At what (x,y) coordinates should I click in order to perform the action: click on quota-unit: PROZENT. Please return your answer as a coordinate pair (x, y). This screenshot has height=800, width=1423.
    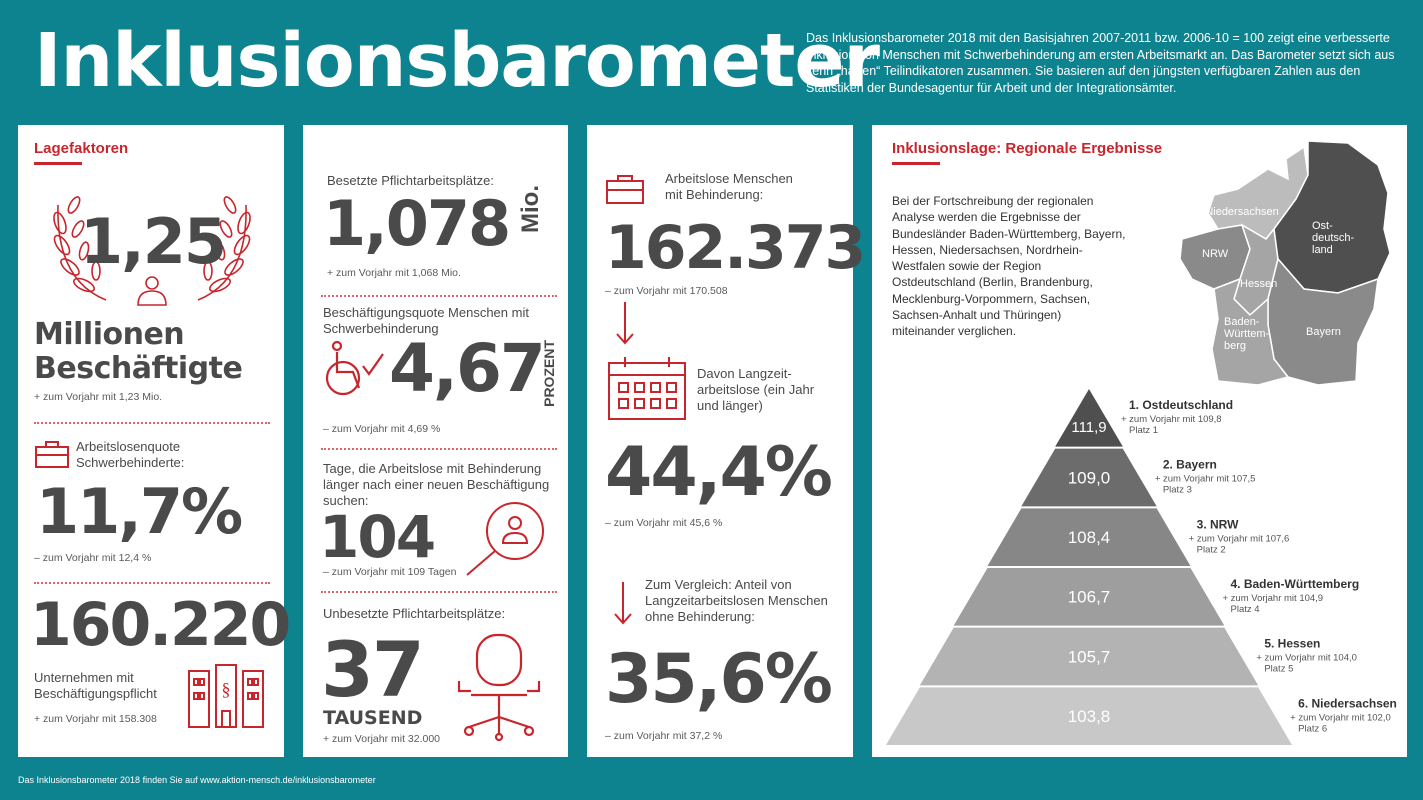
    Looking at the image, I should click on (549, 373).